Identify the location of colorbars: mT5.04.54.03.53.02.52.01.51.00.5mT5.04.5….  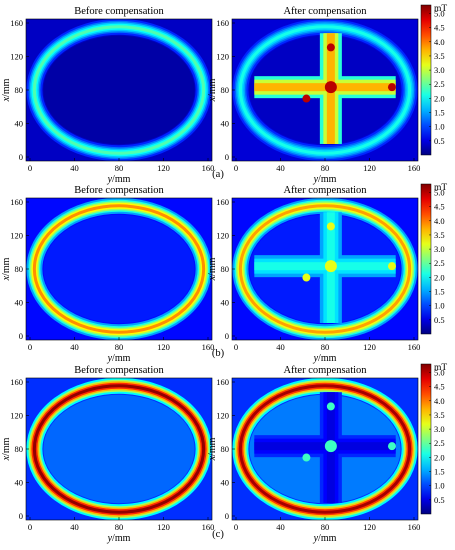
(433, 259).